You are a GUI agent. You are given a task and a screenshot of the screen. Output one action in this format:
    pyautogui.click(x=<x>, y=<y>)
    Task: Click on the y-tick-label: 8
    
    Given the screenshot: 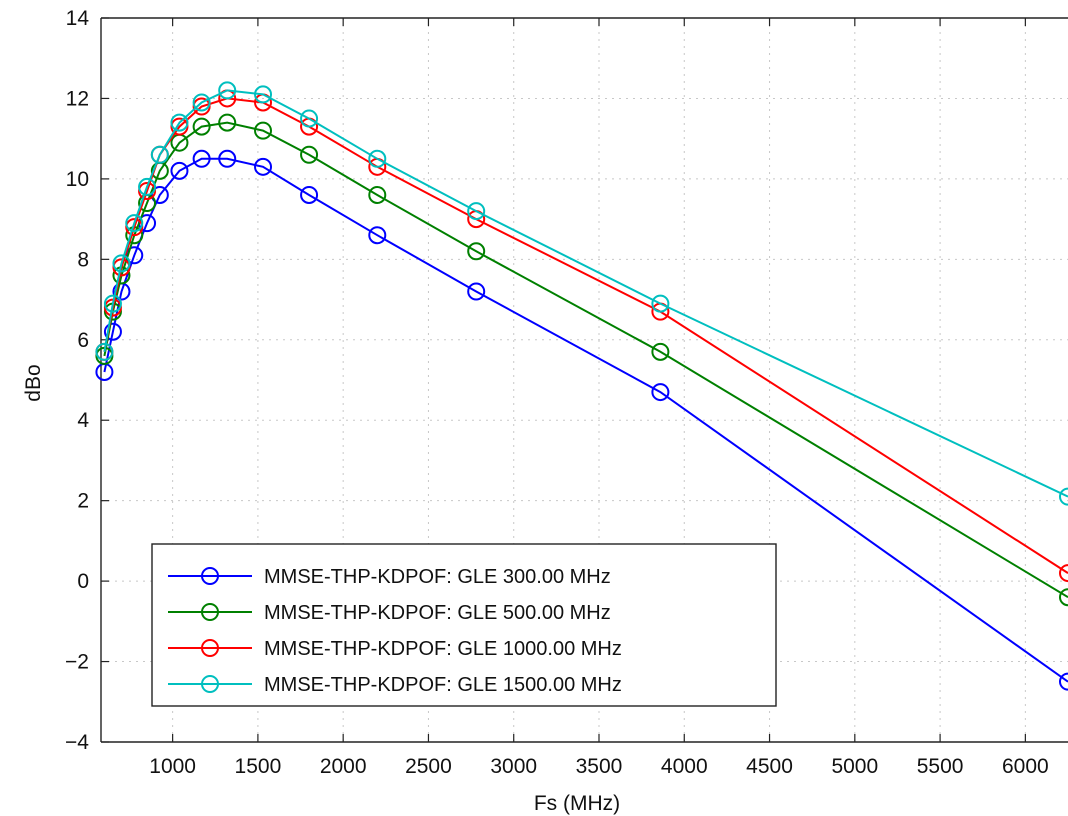 What is the action you would take?
    pyautogui.click(x=83, y=259)
    